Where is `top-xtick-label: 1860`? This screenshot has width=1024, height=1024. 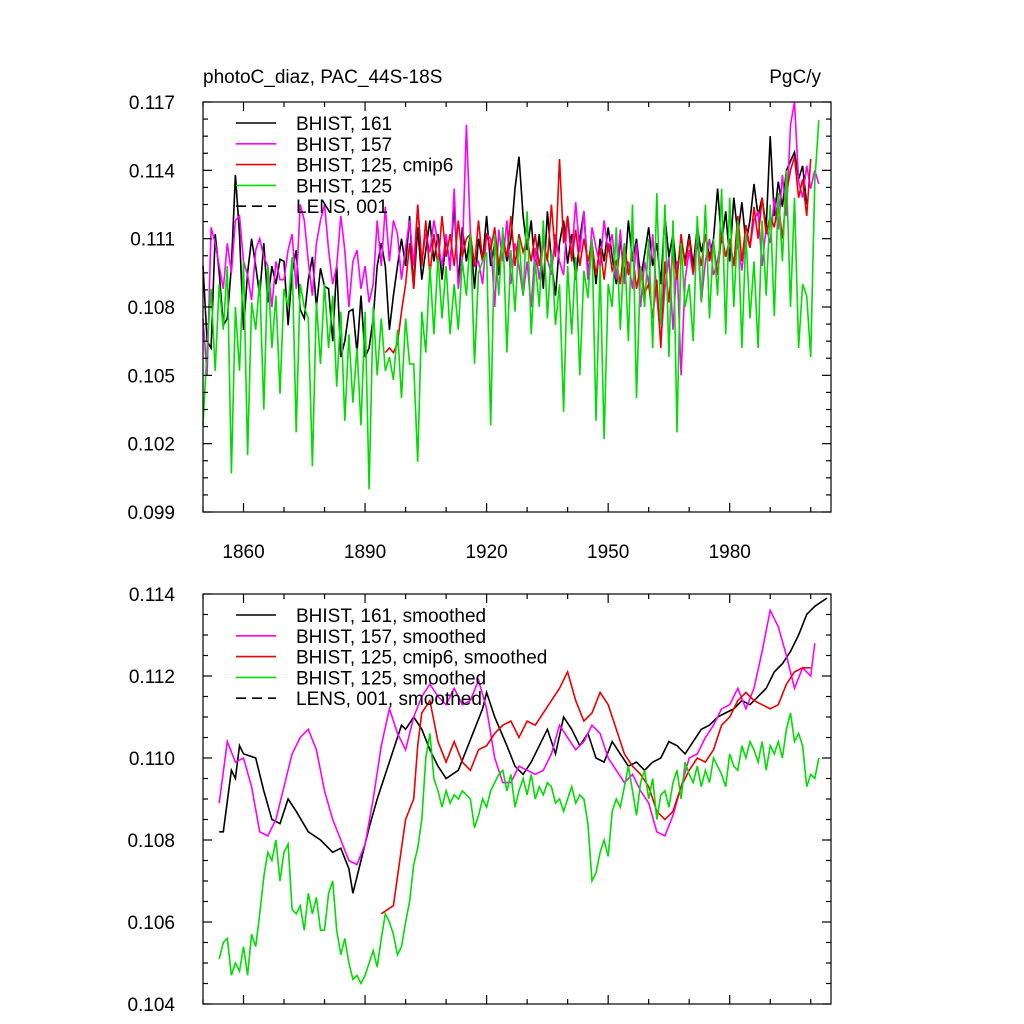 top-xtick-label: 1860 is located at coordinates (243, 552).